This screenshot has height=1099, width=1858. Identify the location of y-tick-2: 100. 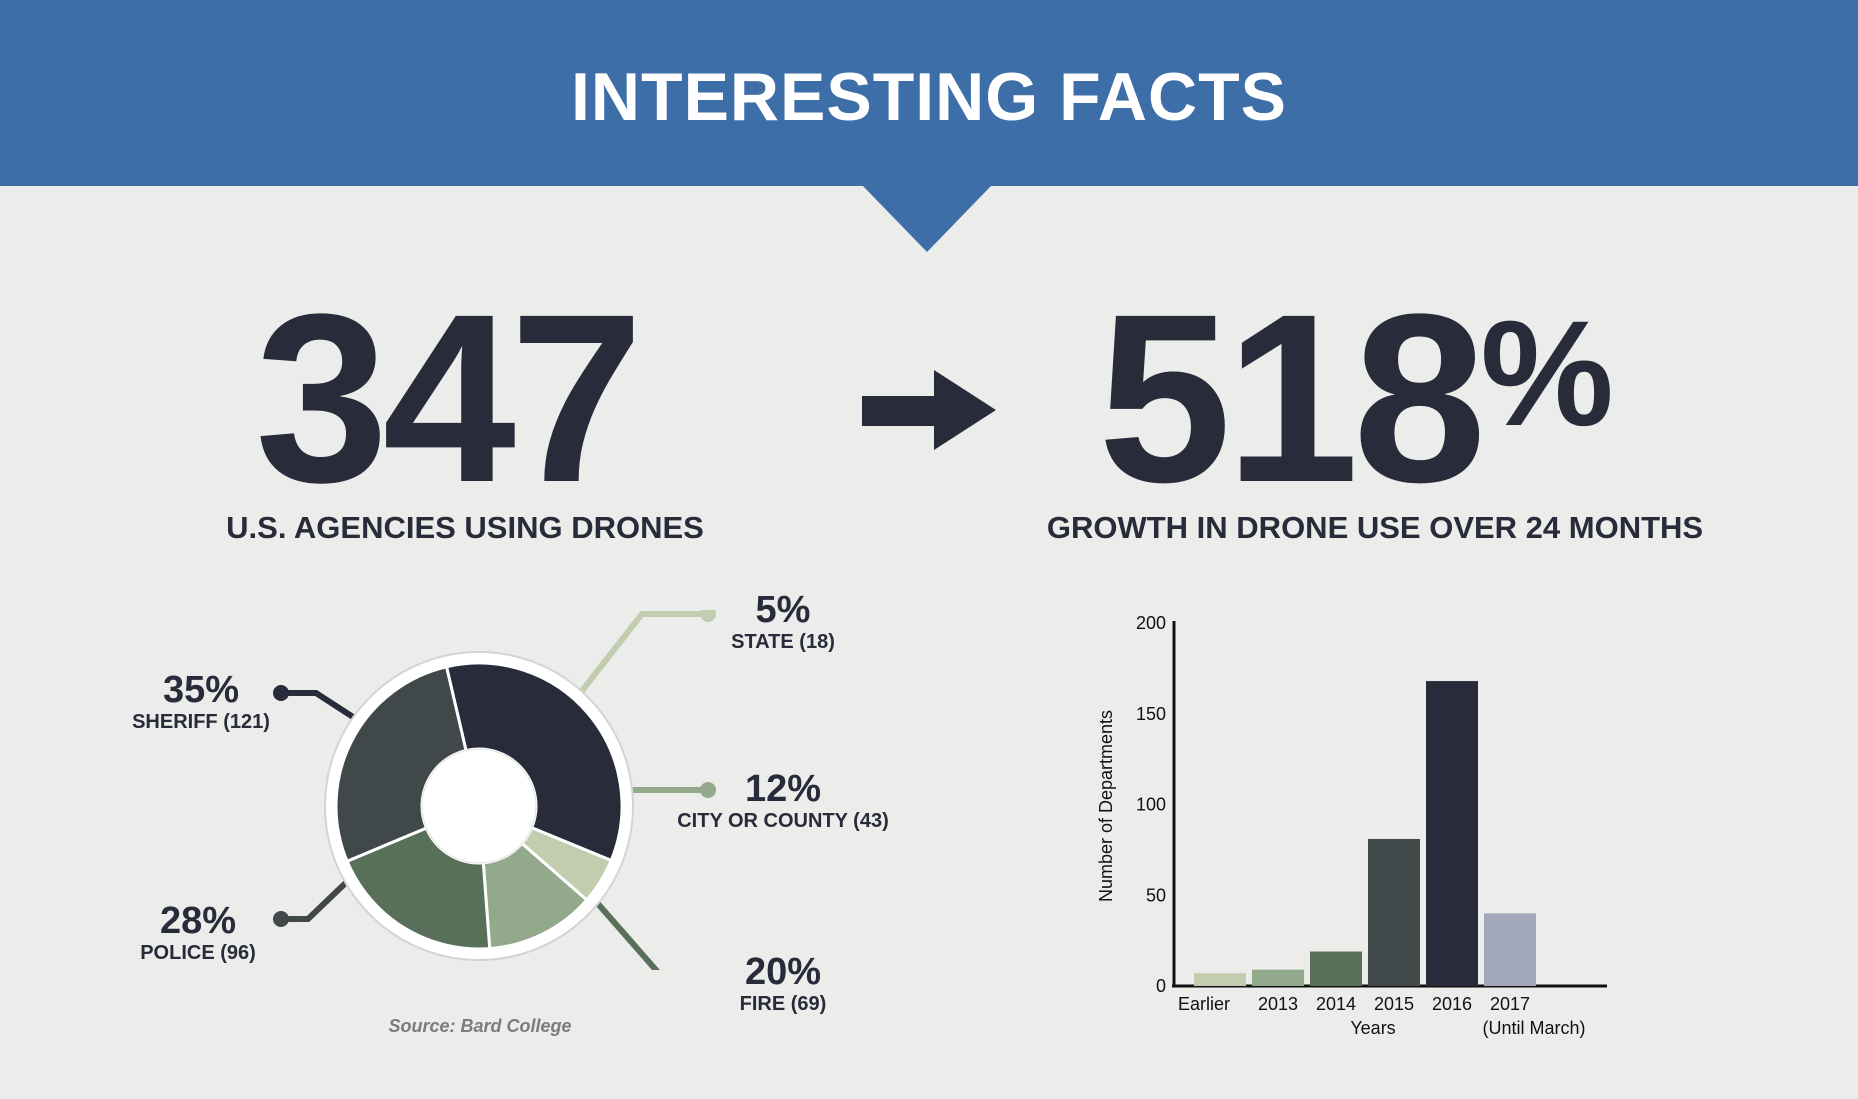
(1151, 805).